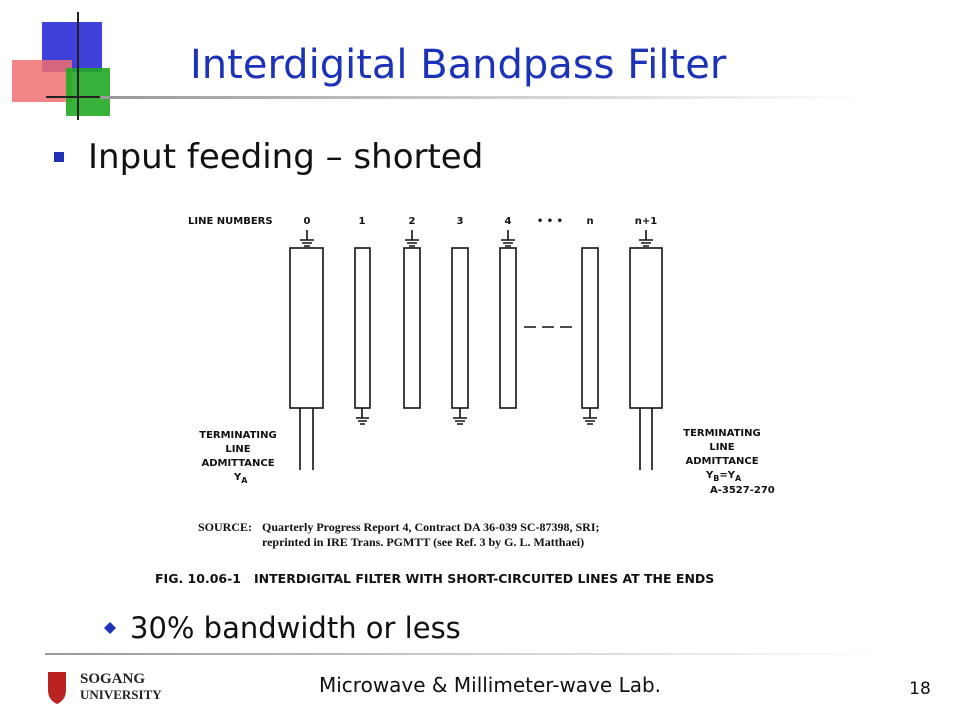  I want to click on sub-bullet-marker, so click(110, 628).